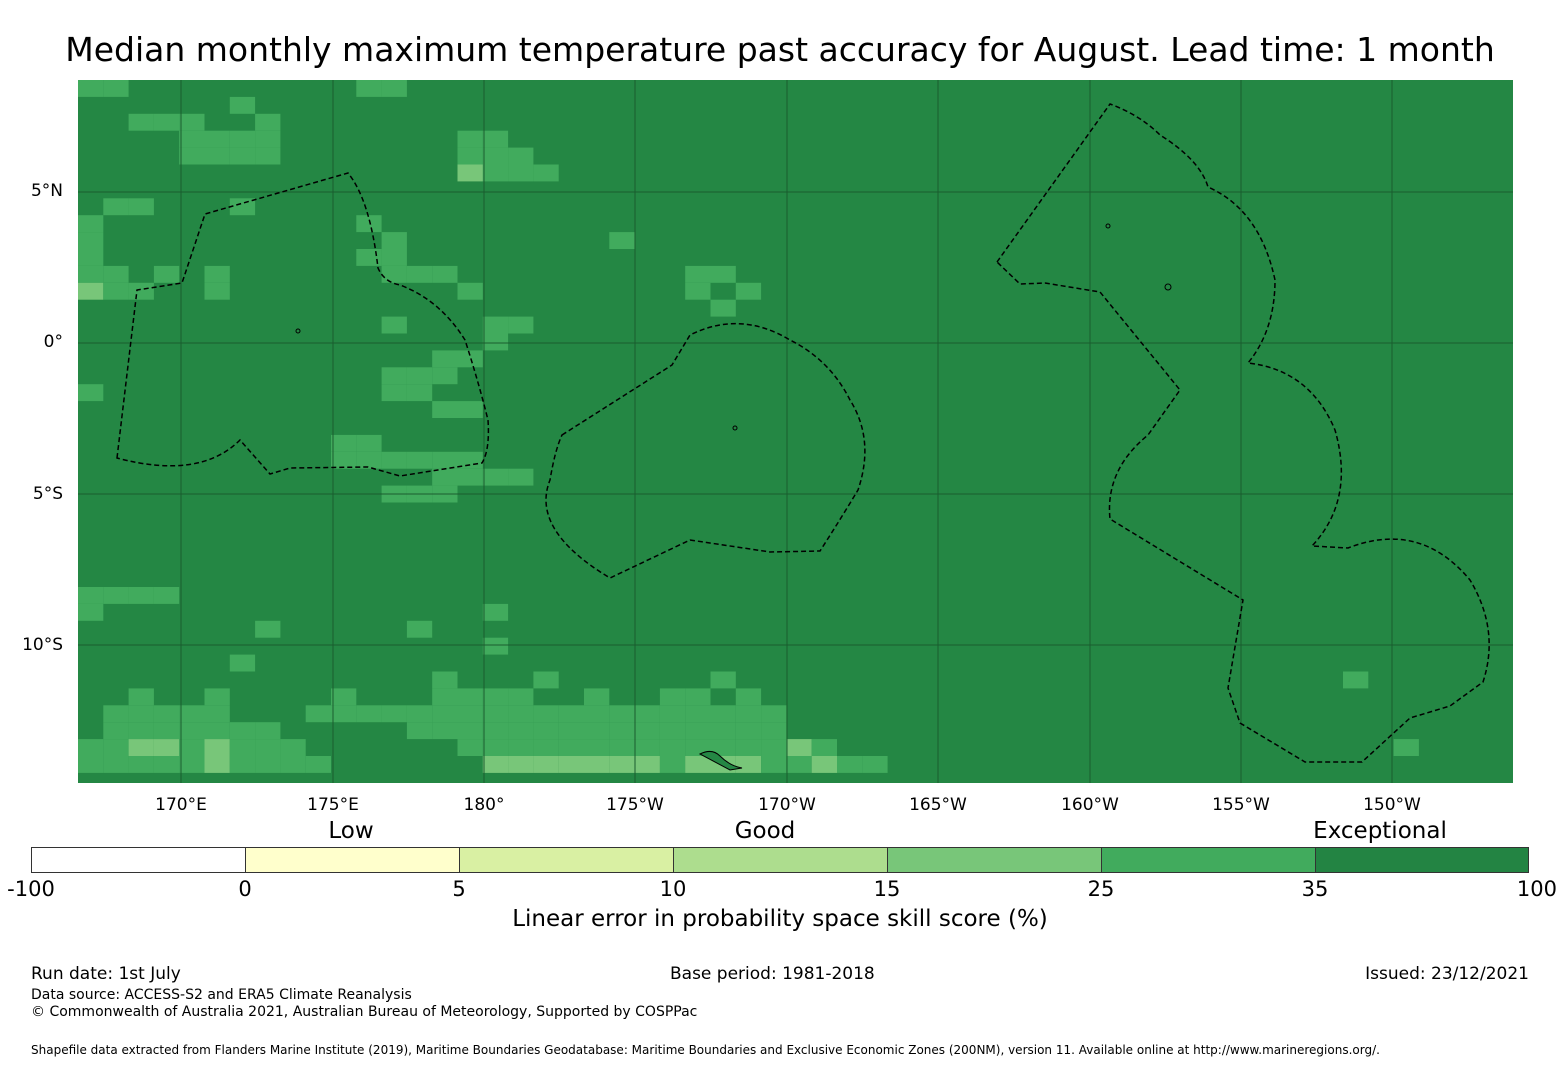  What do you see at coordinates (1241, 805) in the screenshot?
I see `lon-label-155w: 155°W` at bounding box center [1241, 805].